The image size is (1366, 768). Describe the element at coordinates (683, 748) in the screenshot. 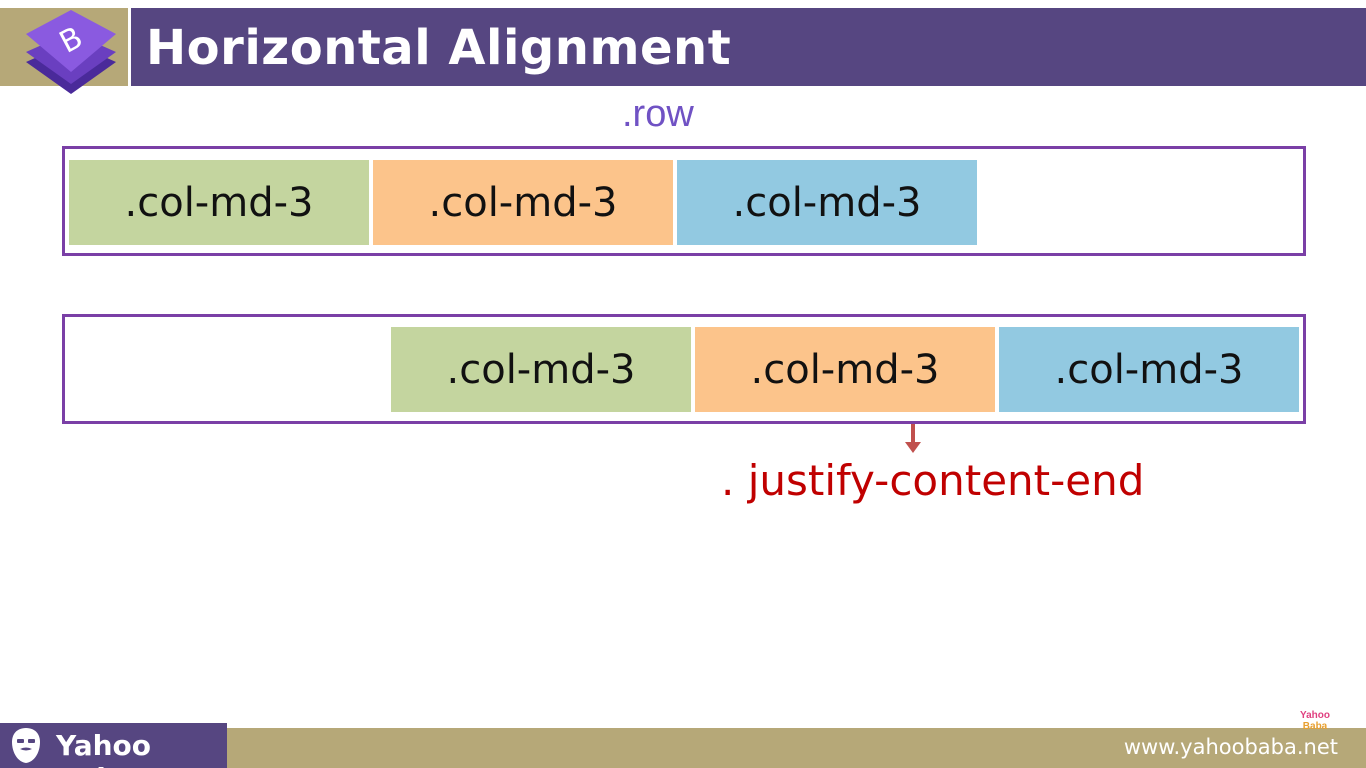

I see `footer-bar` at that location.